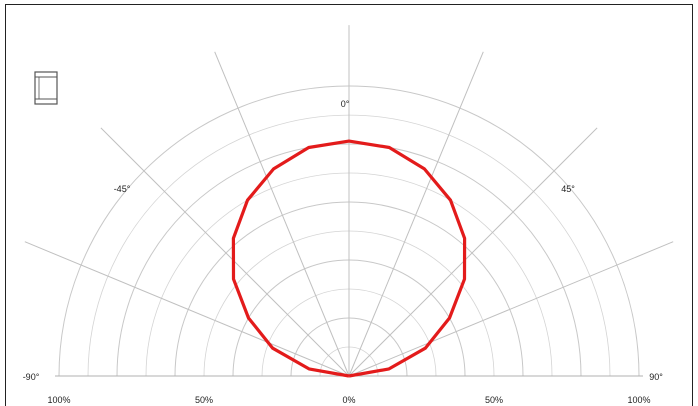 The width and height of the screenshot is (698, 406). What do you see at coordinates (46, 88) in the screenshot?
I see `luminaire-icon` at bounding box center [46, 88].